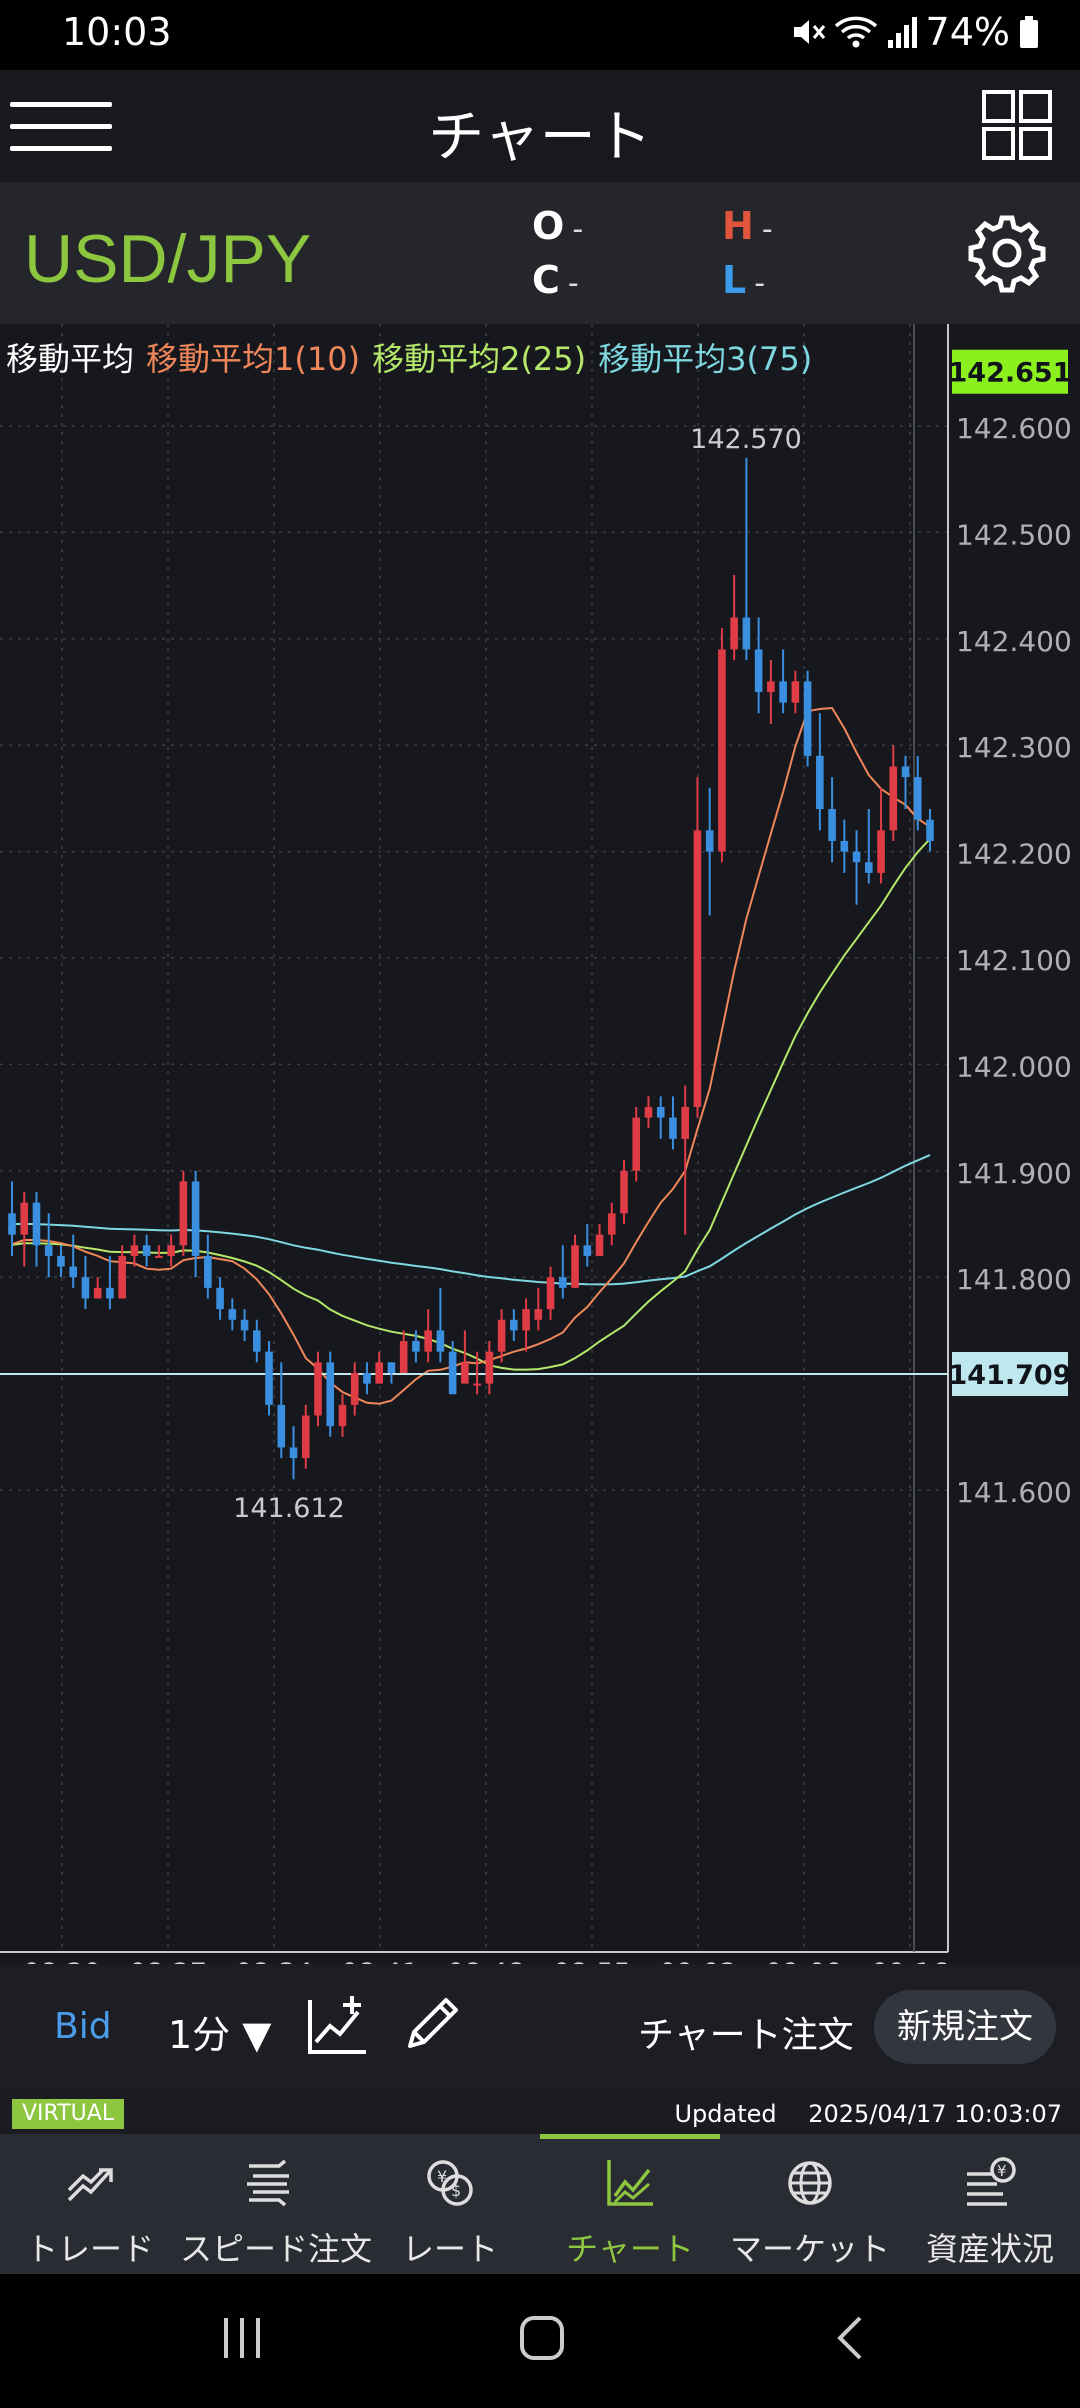 The width and height of the screenshot is (1080, 2408). I want to click on status-icons: 74%, so click(915, 32).